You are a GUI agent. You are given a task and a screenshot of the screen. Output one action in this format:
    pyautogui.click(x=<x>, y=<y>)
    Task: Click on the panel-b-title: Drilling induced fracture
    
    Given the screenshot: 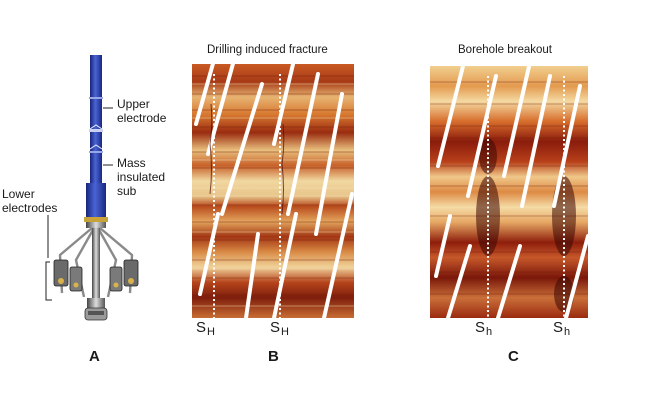 What is the action you would take?
    pyautogui.click(x=267, y=50)
    